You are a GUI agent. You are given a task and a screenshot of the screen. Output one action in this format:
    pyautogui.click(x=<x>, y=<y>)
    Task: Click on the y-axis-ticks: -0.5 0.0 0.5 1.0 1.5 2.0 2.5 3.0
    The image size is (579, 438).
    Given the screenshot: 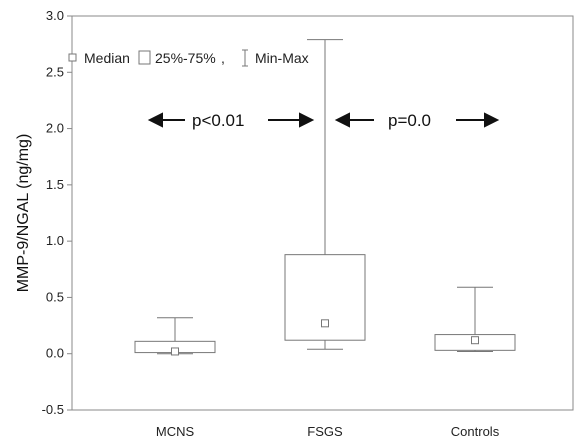 What is the action you would take?
    pyautogui.click(x=57, y=212)
    